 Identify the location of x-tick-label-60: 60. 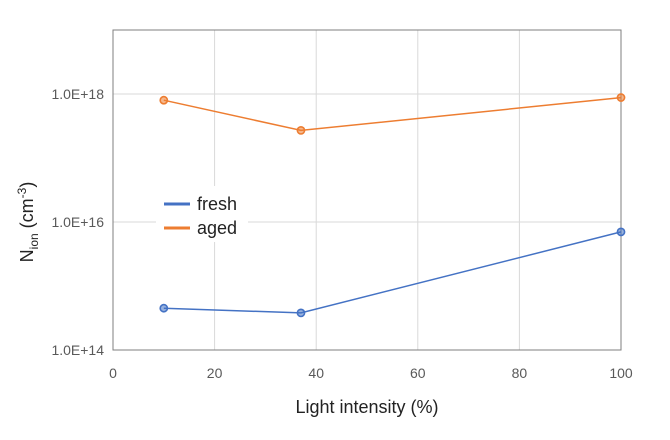
(418, 373).